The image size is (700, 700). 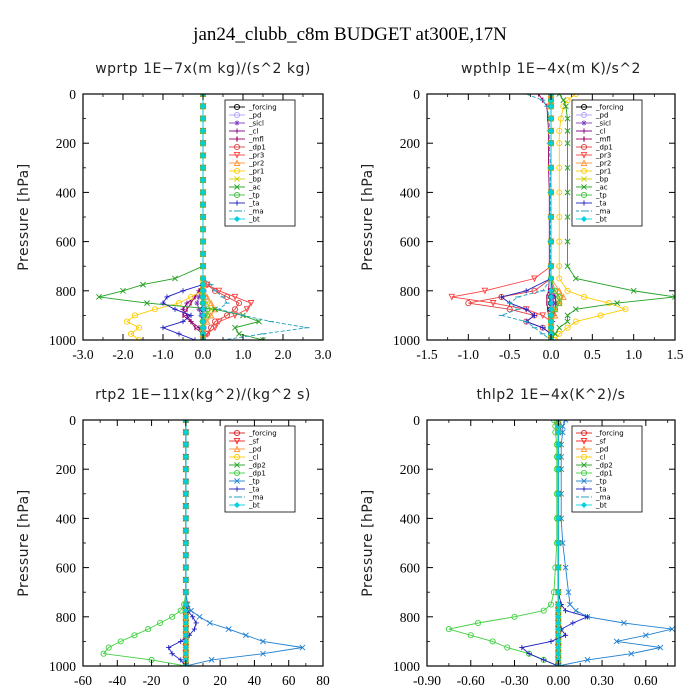 I want to click on series-ta, so click(x=182, y=543).